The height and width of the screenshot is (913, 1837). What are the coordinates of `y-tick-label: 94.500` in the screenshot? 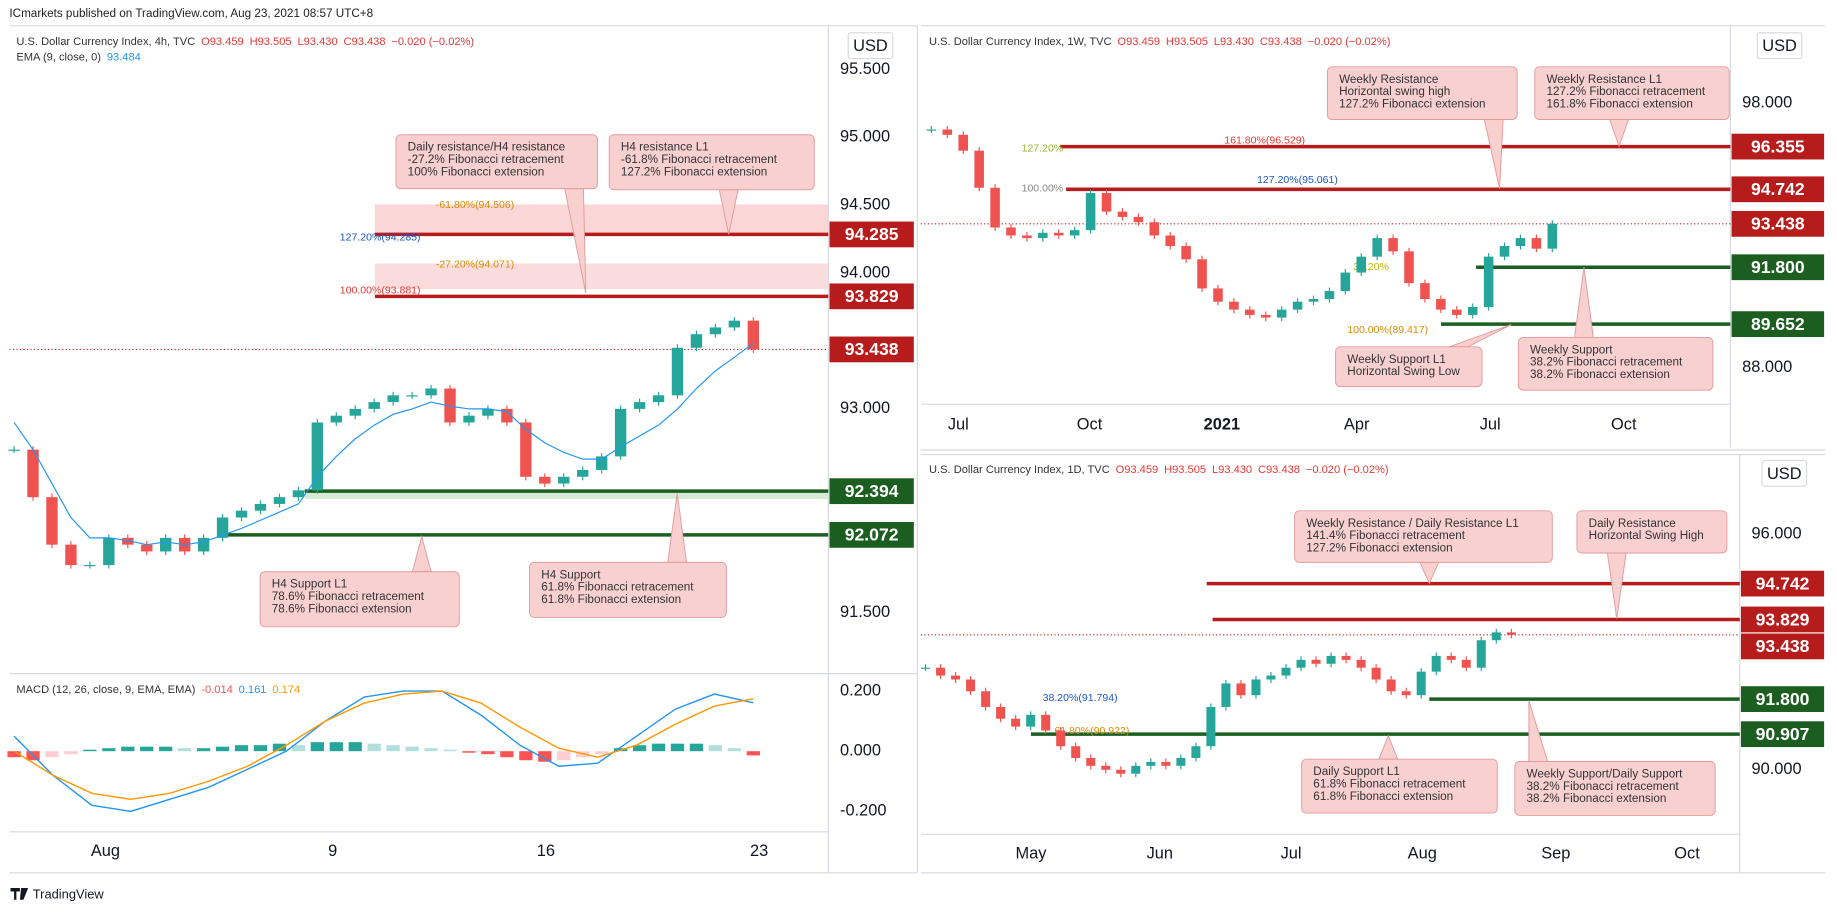 It's located at (865, 205).